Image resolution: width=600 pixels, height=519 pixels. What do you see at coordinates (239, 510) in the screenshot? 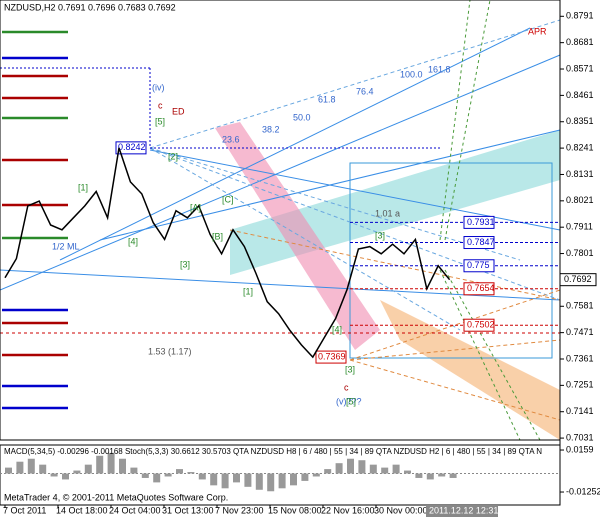
I see `x-tick-label: 7 Nov 23:00` at bounding box center [239, 510].